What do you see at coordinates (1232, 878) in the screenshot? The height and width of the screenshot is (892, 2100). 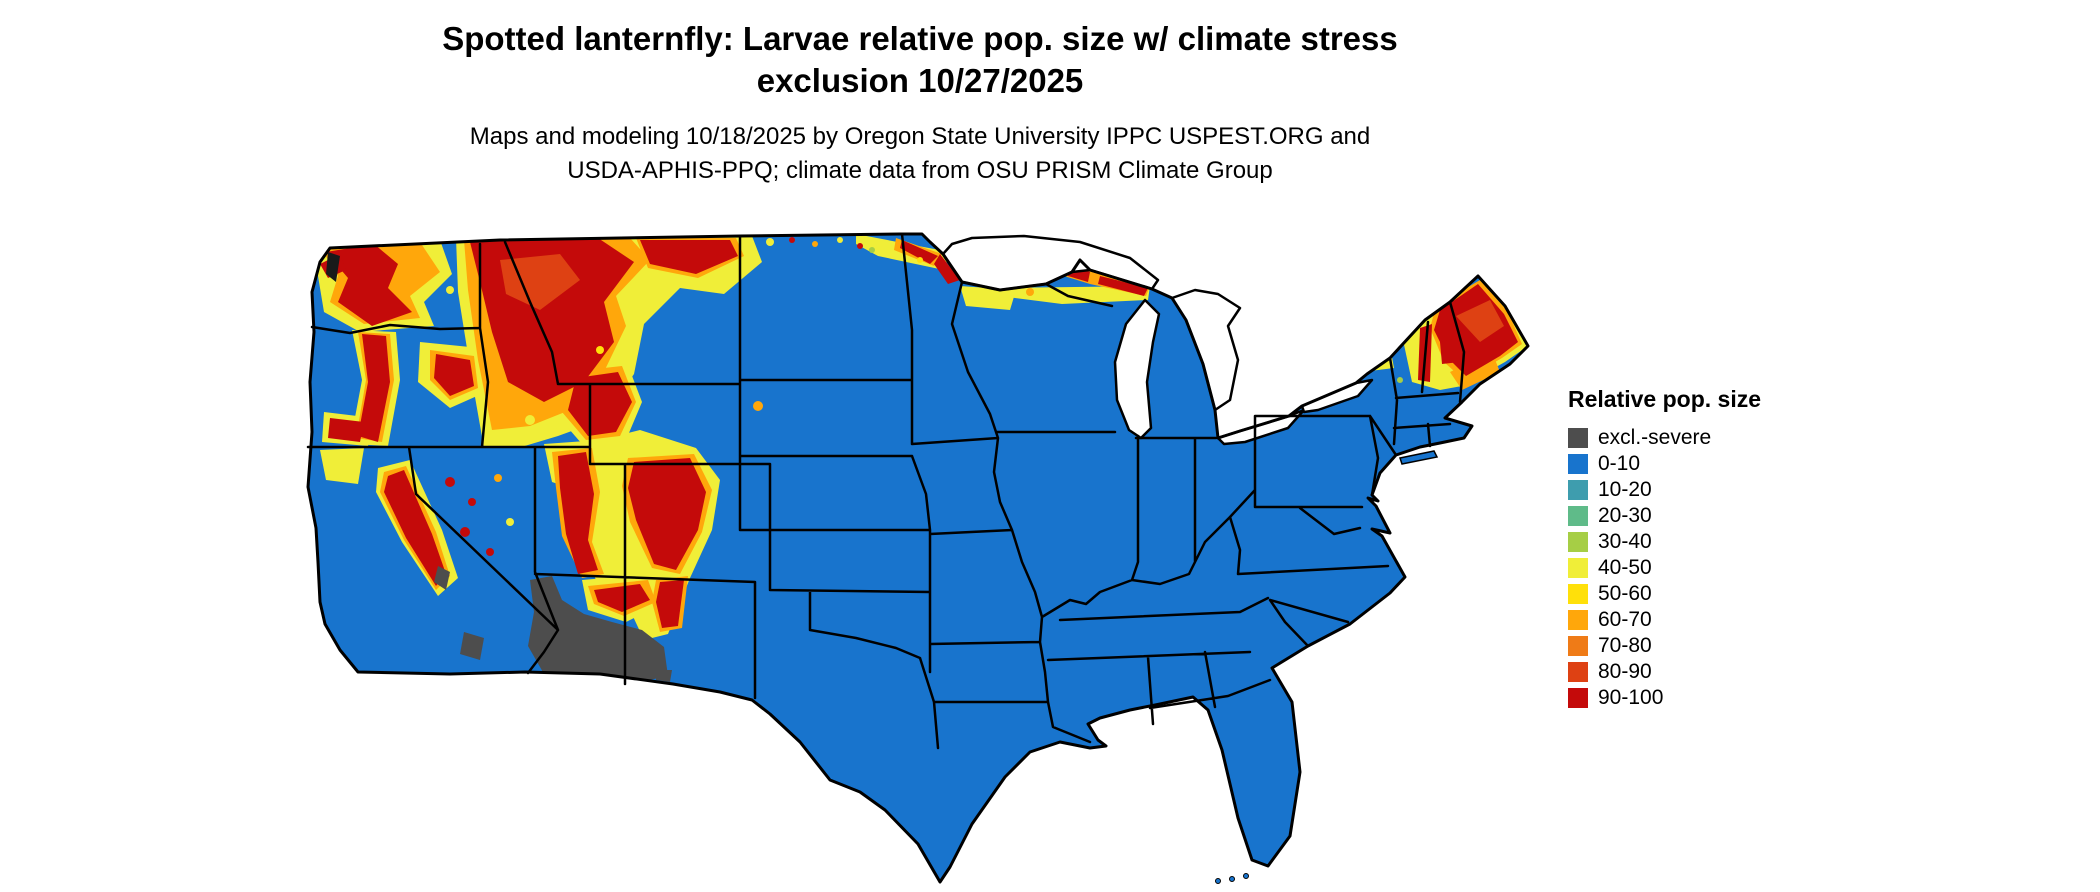 I see `florida-keys` at bounding box center [1232, 878].